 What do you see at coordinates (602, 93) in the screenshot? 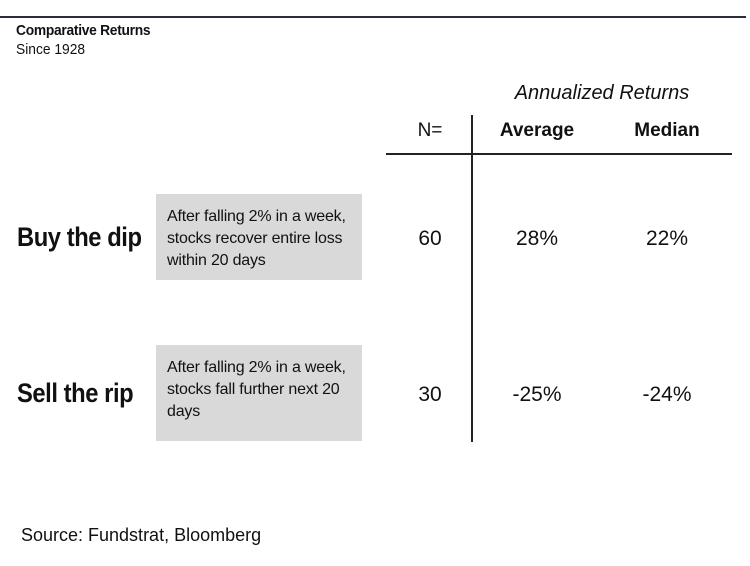
I see `column-group-title: Annualized Returns` at bounding box center [602, 93].